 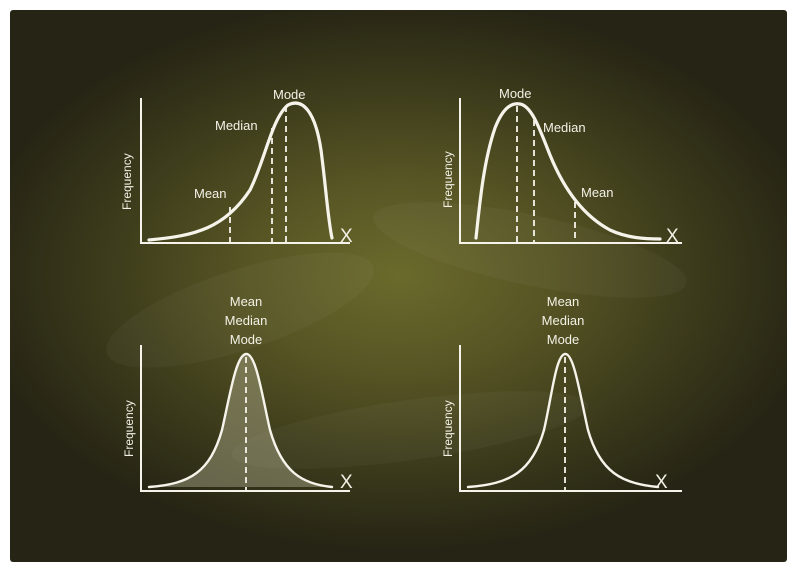 I want to click on panel-4-axes, so click(x=570, y=418).